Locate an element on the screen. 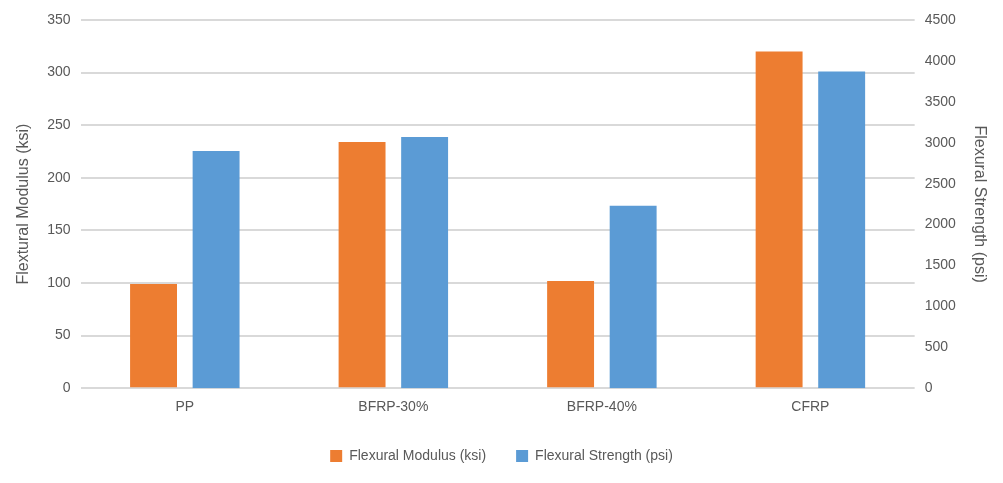 This screenshot has width=1003, height=483. y-tick-label: 300 is located at coordinates (59, 71).